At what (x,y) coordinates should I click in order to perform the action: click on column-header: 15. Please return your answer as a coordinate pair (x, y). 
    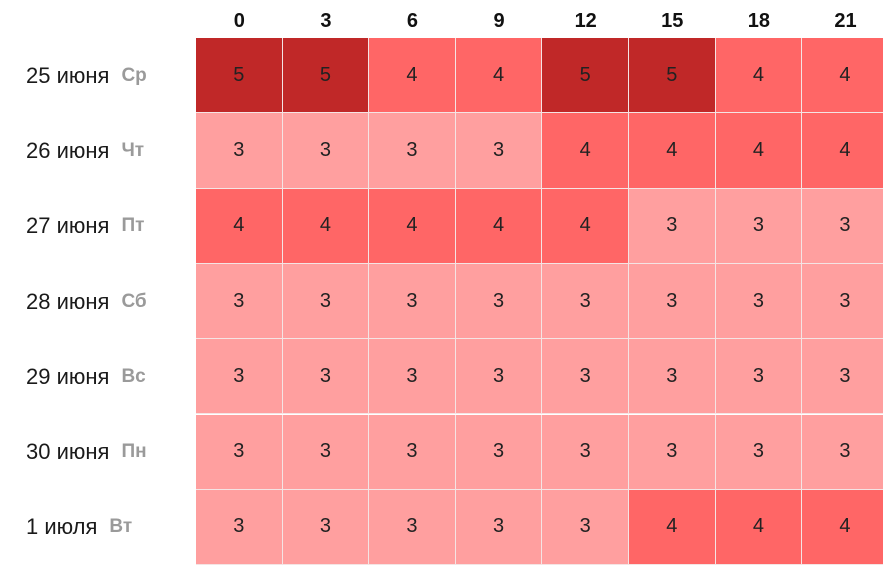
    Looking at the image, I should click on (672, 21).